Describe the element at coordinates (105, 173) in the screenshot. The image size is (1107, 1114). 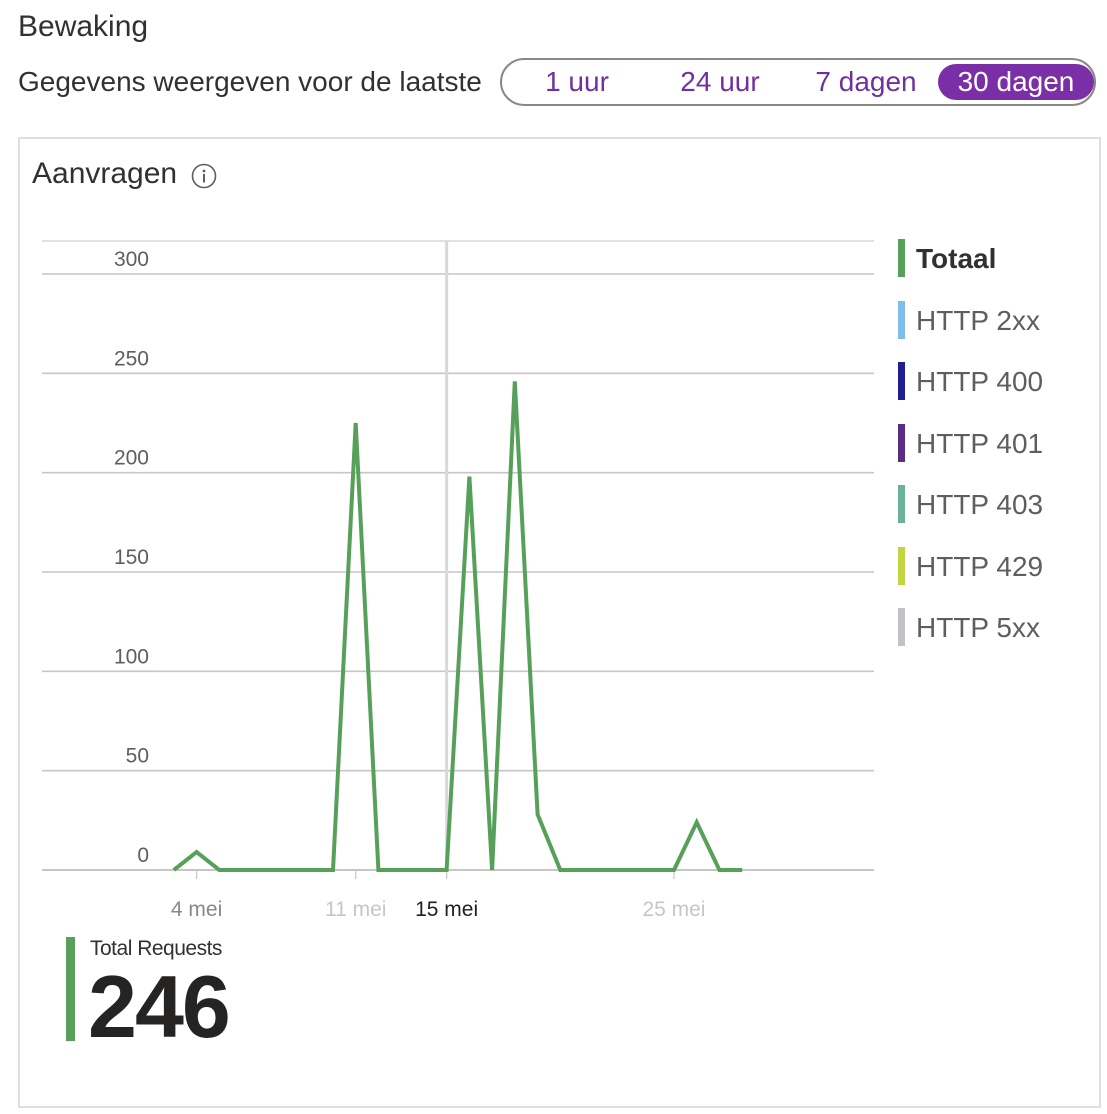
I see `card-title: Aanvragen` at that location.